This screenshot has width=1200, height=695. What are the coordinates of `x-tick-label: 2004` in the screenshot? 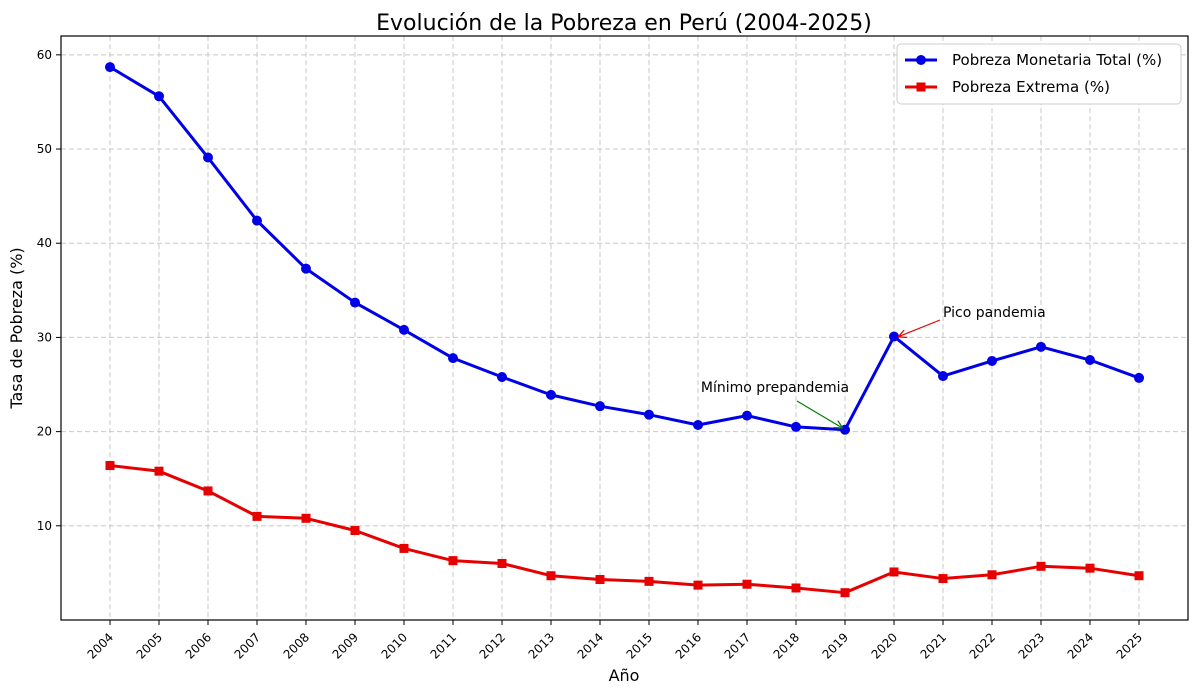 It's located at (100, 645).